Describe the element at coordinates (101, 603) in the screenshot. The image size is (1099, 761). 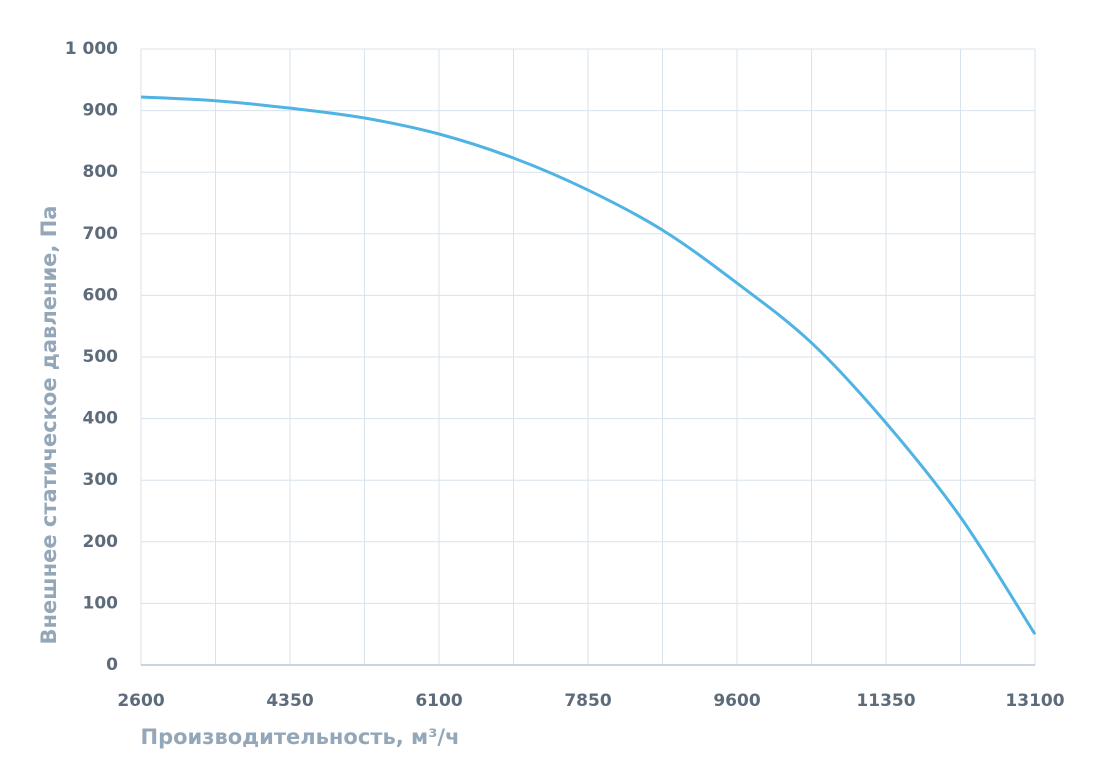
I see `y-tick-label: 100` at that location.